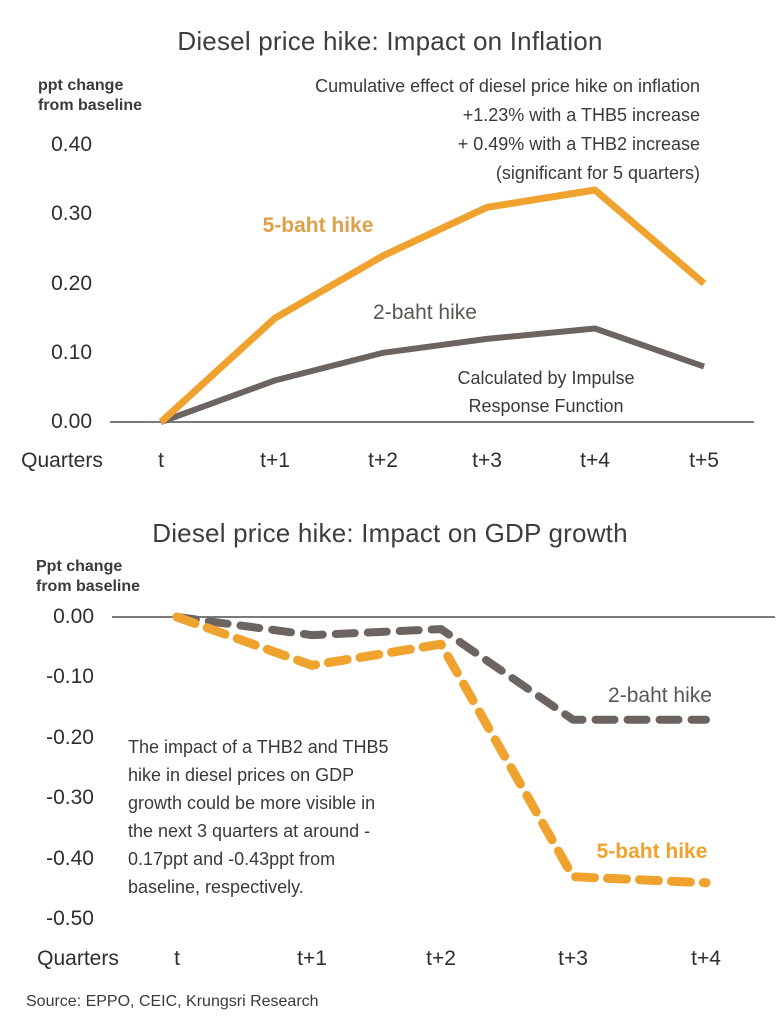 This screenshot has height=1031, width=780. What do you see at coordinates (573, 958) in the screenshot?
I see `chart2-x-tick-label: t+3` at bounding box center [573, 958].